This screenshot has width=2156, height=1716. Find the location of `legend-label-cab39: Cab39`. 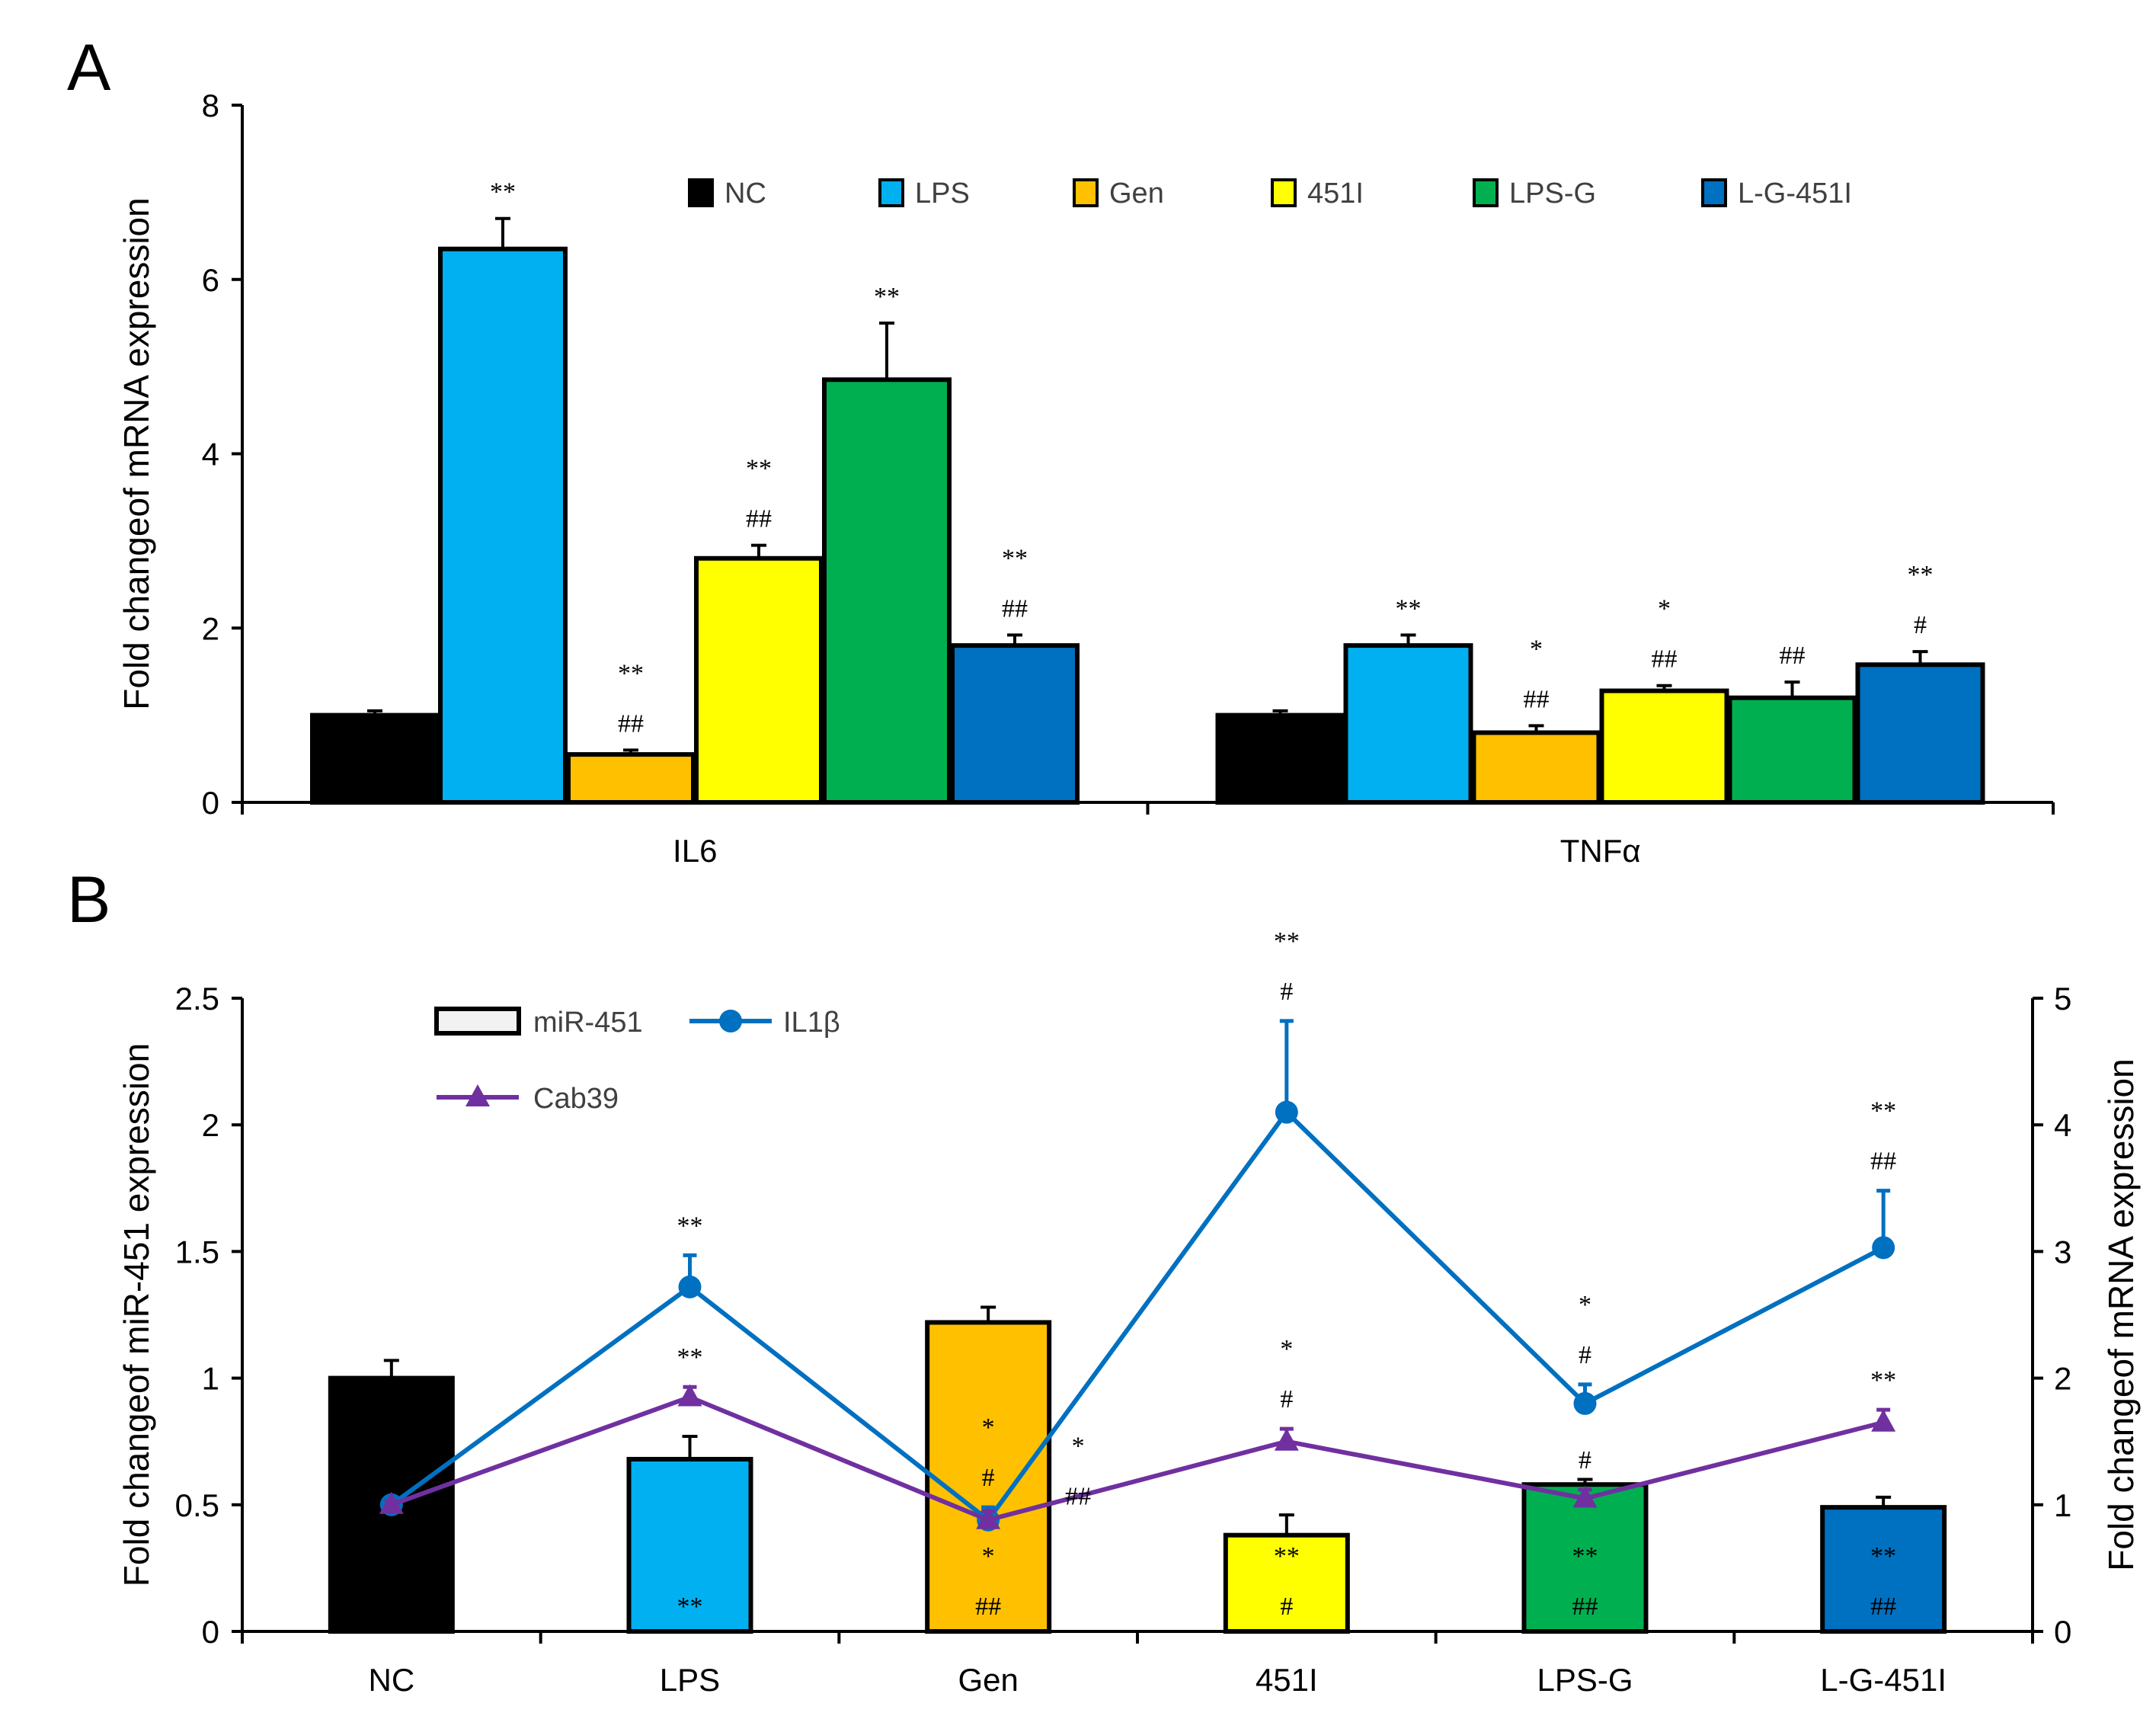

legend-label-cab39: Cab39 is located at coordinates (576, 1099).